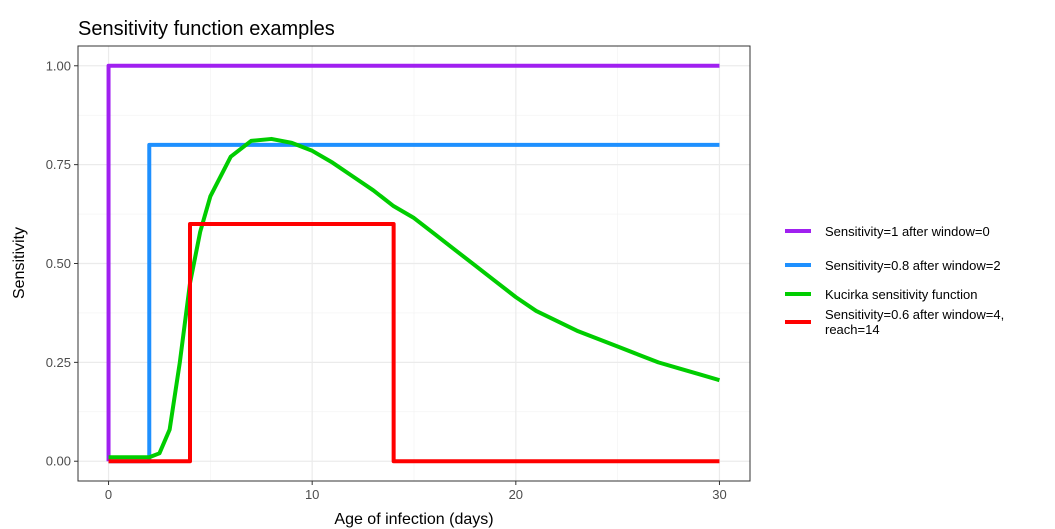  Describe the element at coordinates (915, 322) in the screenshot. I see `legend-label: Sensitivity=0.6 after window=4, reach=14` at that location.